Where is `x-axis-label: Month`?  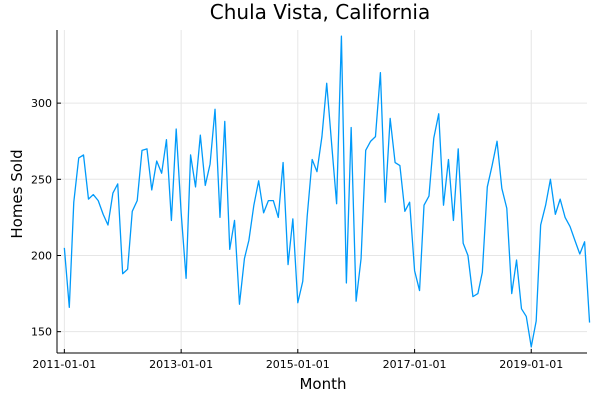
x-axis-label: Month is located at coordinates (322, 384).